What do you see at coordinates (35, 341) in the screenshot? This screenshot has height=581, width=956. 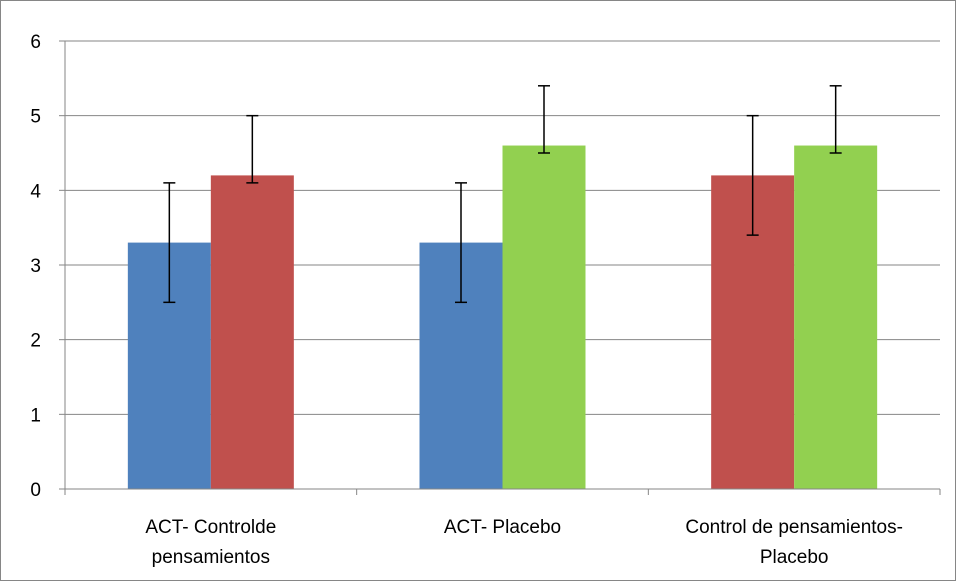 I see `y-tick-label: 2` at bounding box center [35, 341].